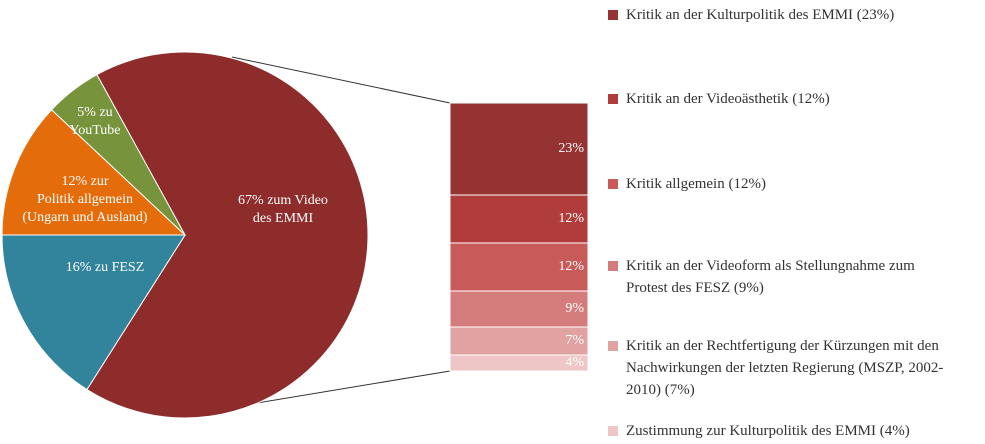  What do you see at coordinates (105, 267) in the screenshot?
I see `slice-label: 16% zu FESZ` at bounding box center [105, 267].